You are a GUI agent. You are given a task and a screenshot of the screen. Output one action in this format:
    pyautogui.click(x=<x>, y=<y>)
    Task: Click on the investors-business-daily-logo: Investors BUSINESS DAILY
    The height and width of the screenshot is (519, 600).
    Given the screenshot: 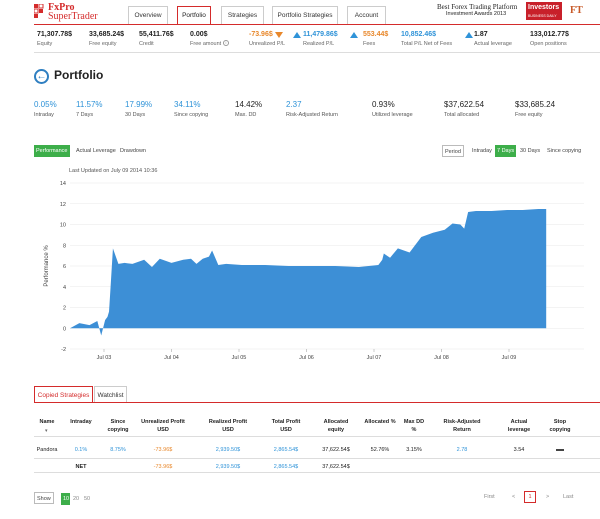 What is the action you would take?
    pyautogui.click(x=544, y=11)
    